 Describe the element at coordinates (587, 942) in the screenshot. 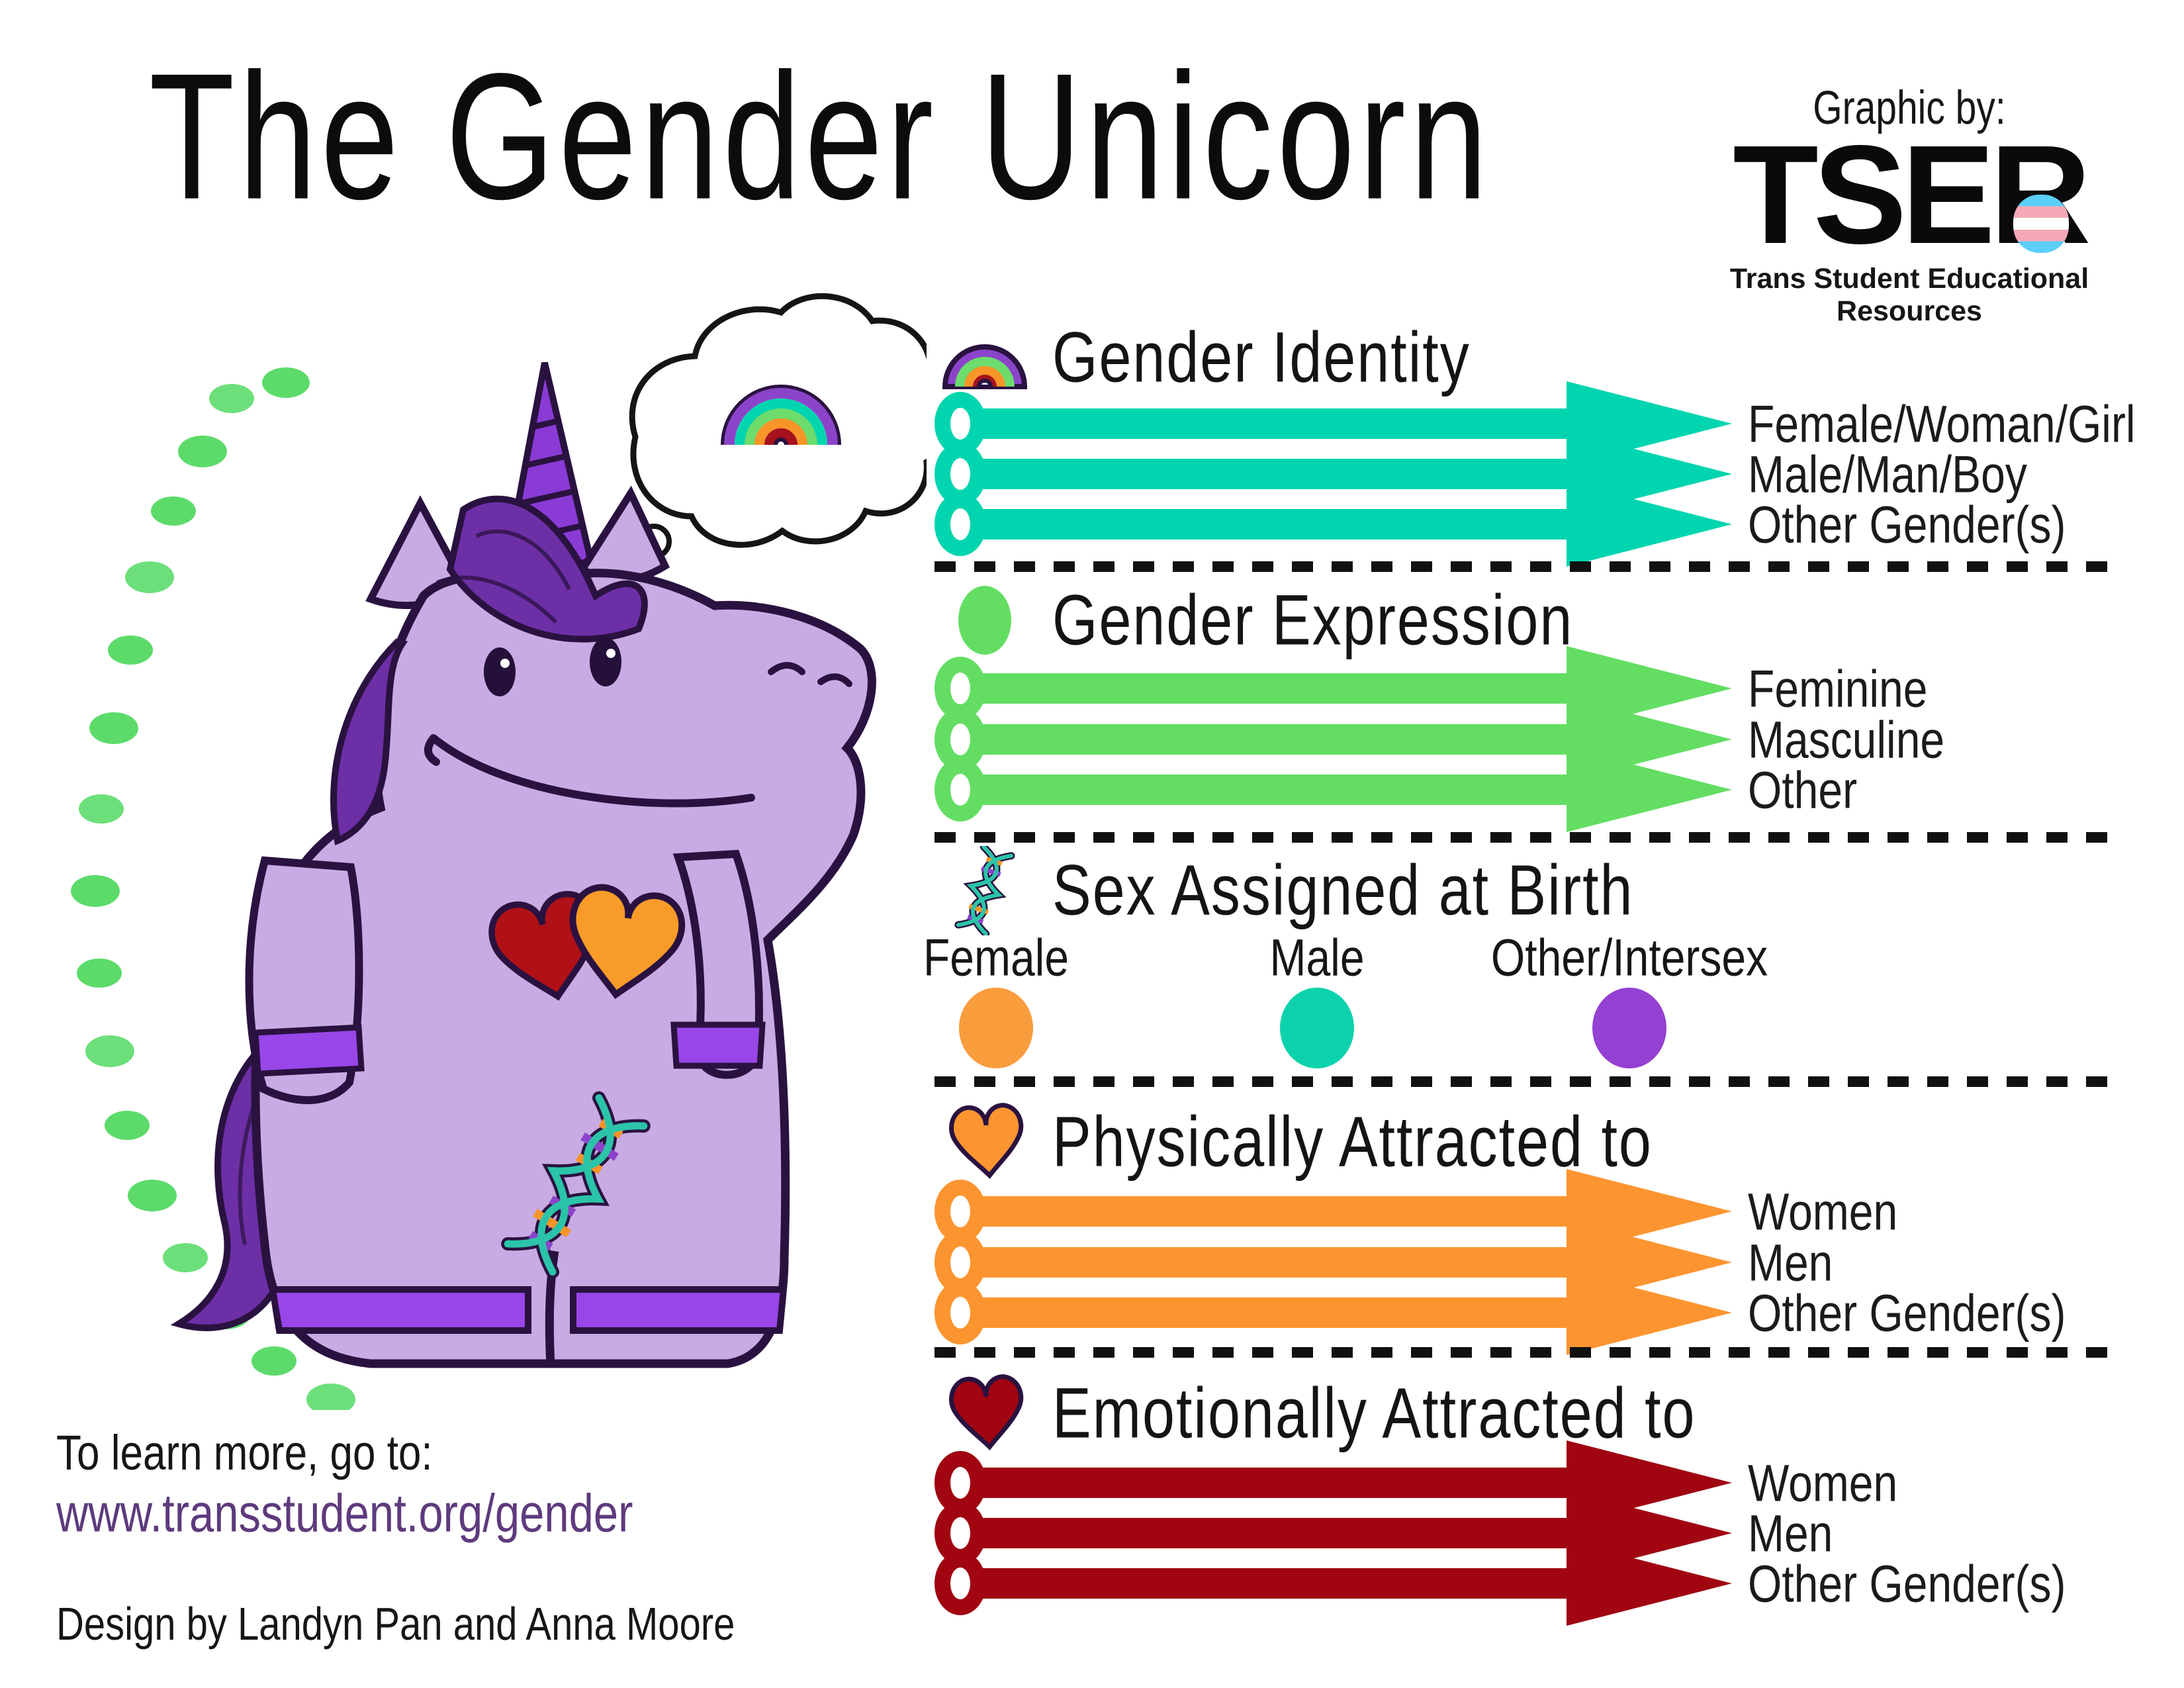

I see `hearts-chest-icon` at that location.